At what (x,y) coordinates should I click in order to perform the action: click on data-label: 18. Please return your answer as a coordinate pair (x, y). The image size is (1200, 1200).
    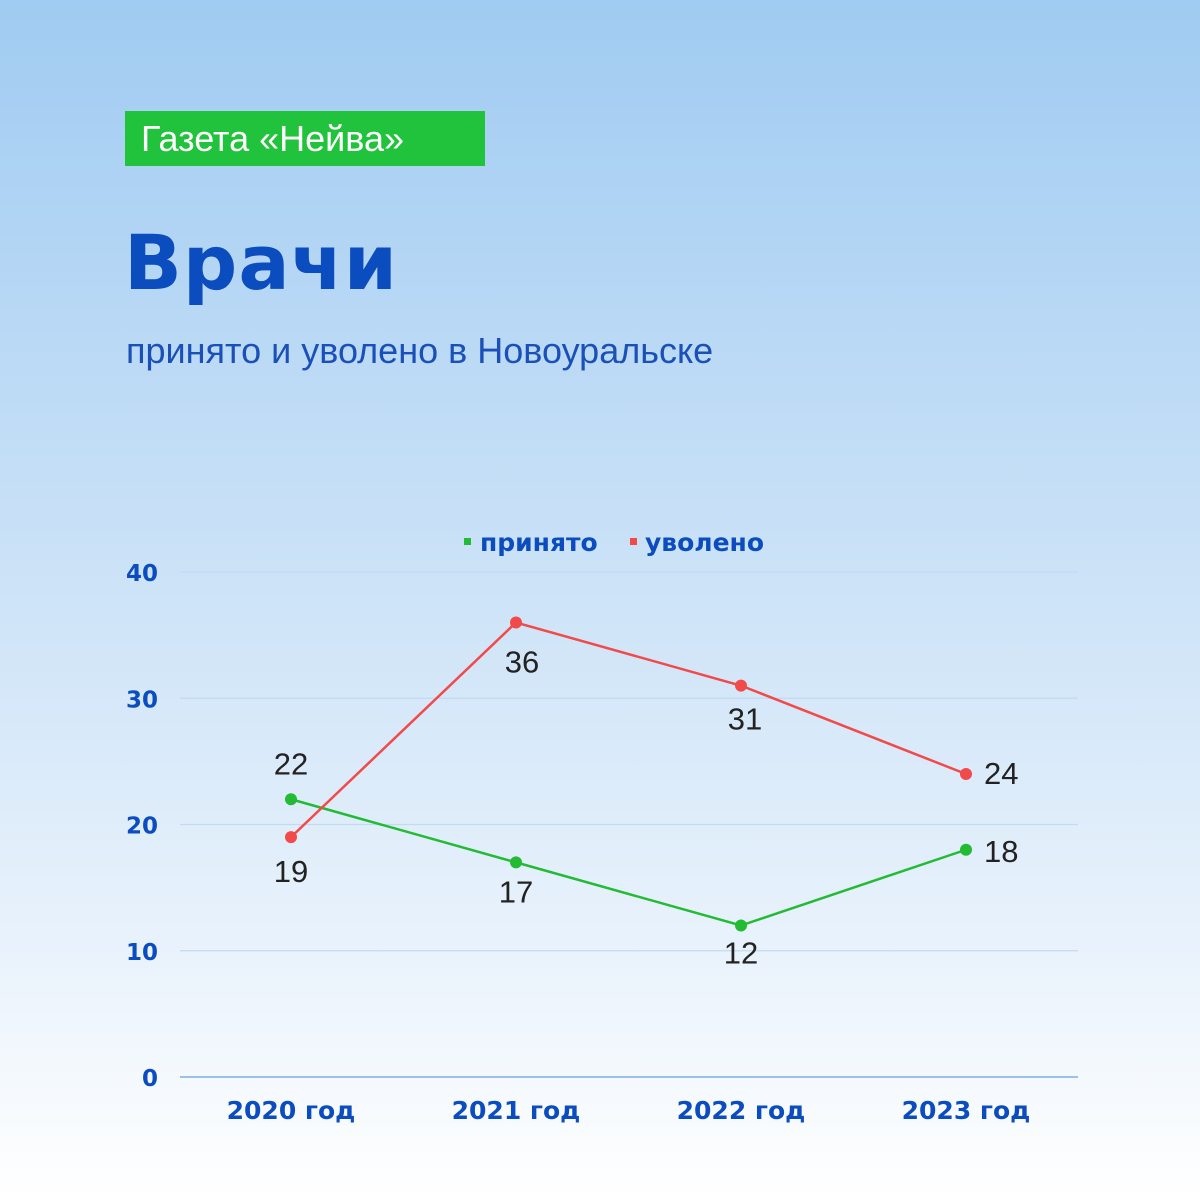
    Looking at the image, I should click on (1001, 851).